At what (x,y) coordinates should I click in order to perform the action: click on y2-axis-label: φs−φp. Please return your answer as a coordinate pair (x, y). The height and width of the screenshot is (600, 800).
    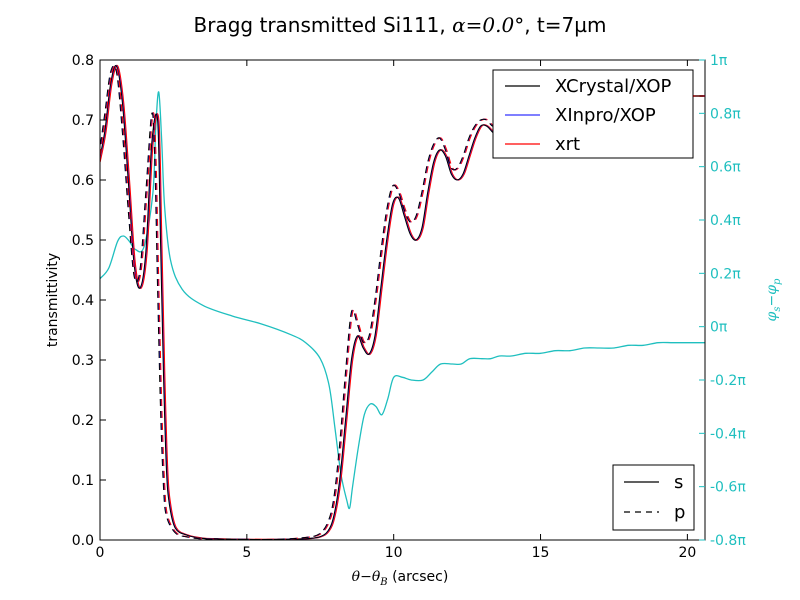
    Looking at the image, I should click on (773, 300).